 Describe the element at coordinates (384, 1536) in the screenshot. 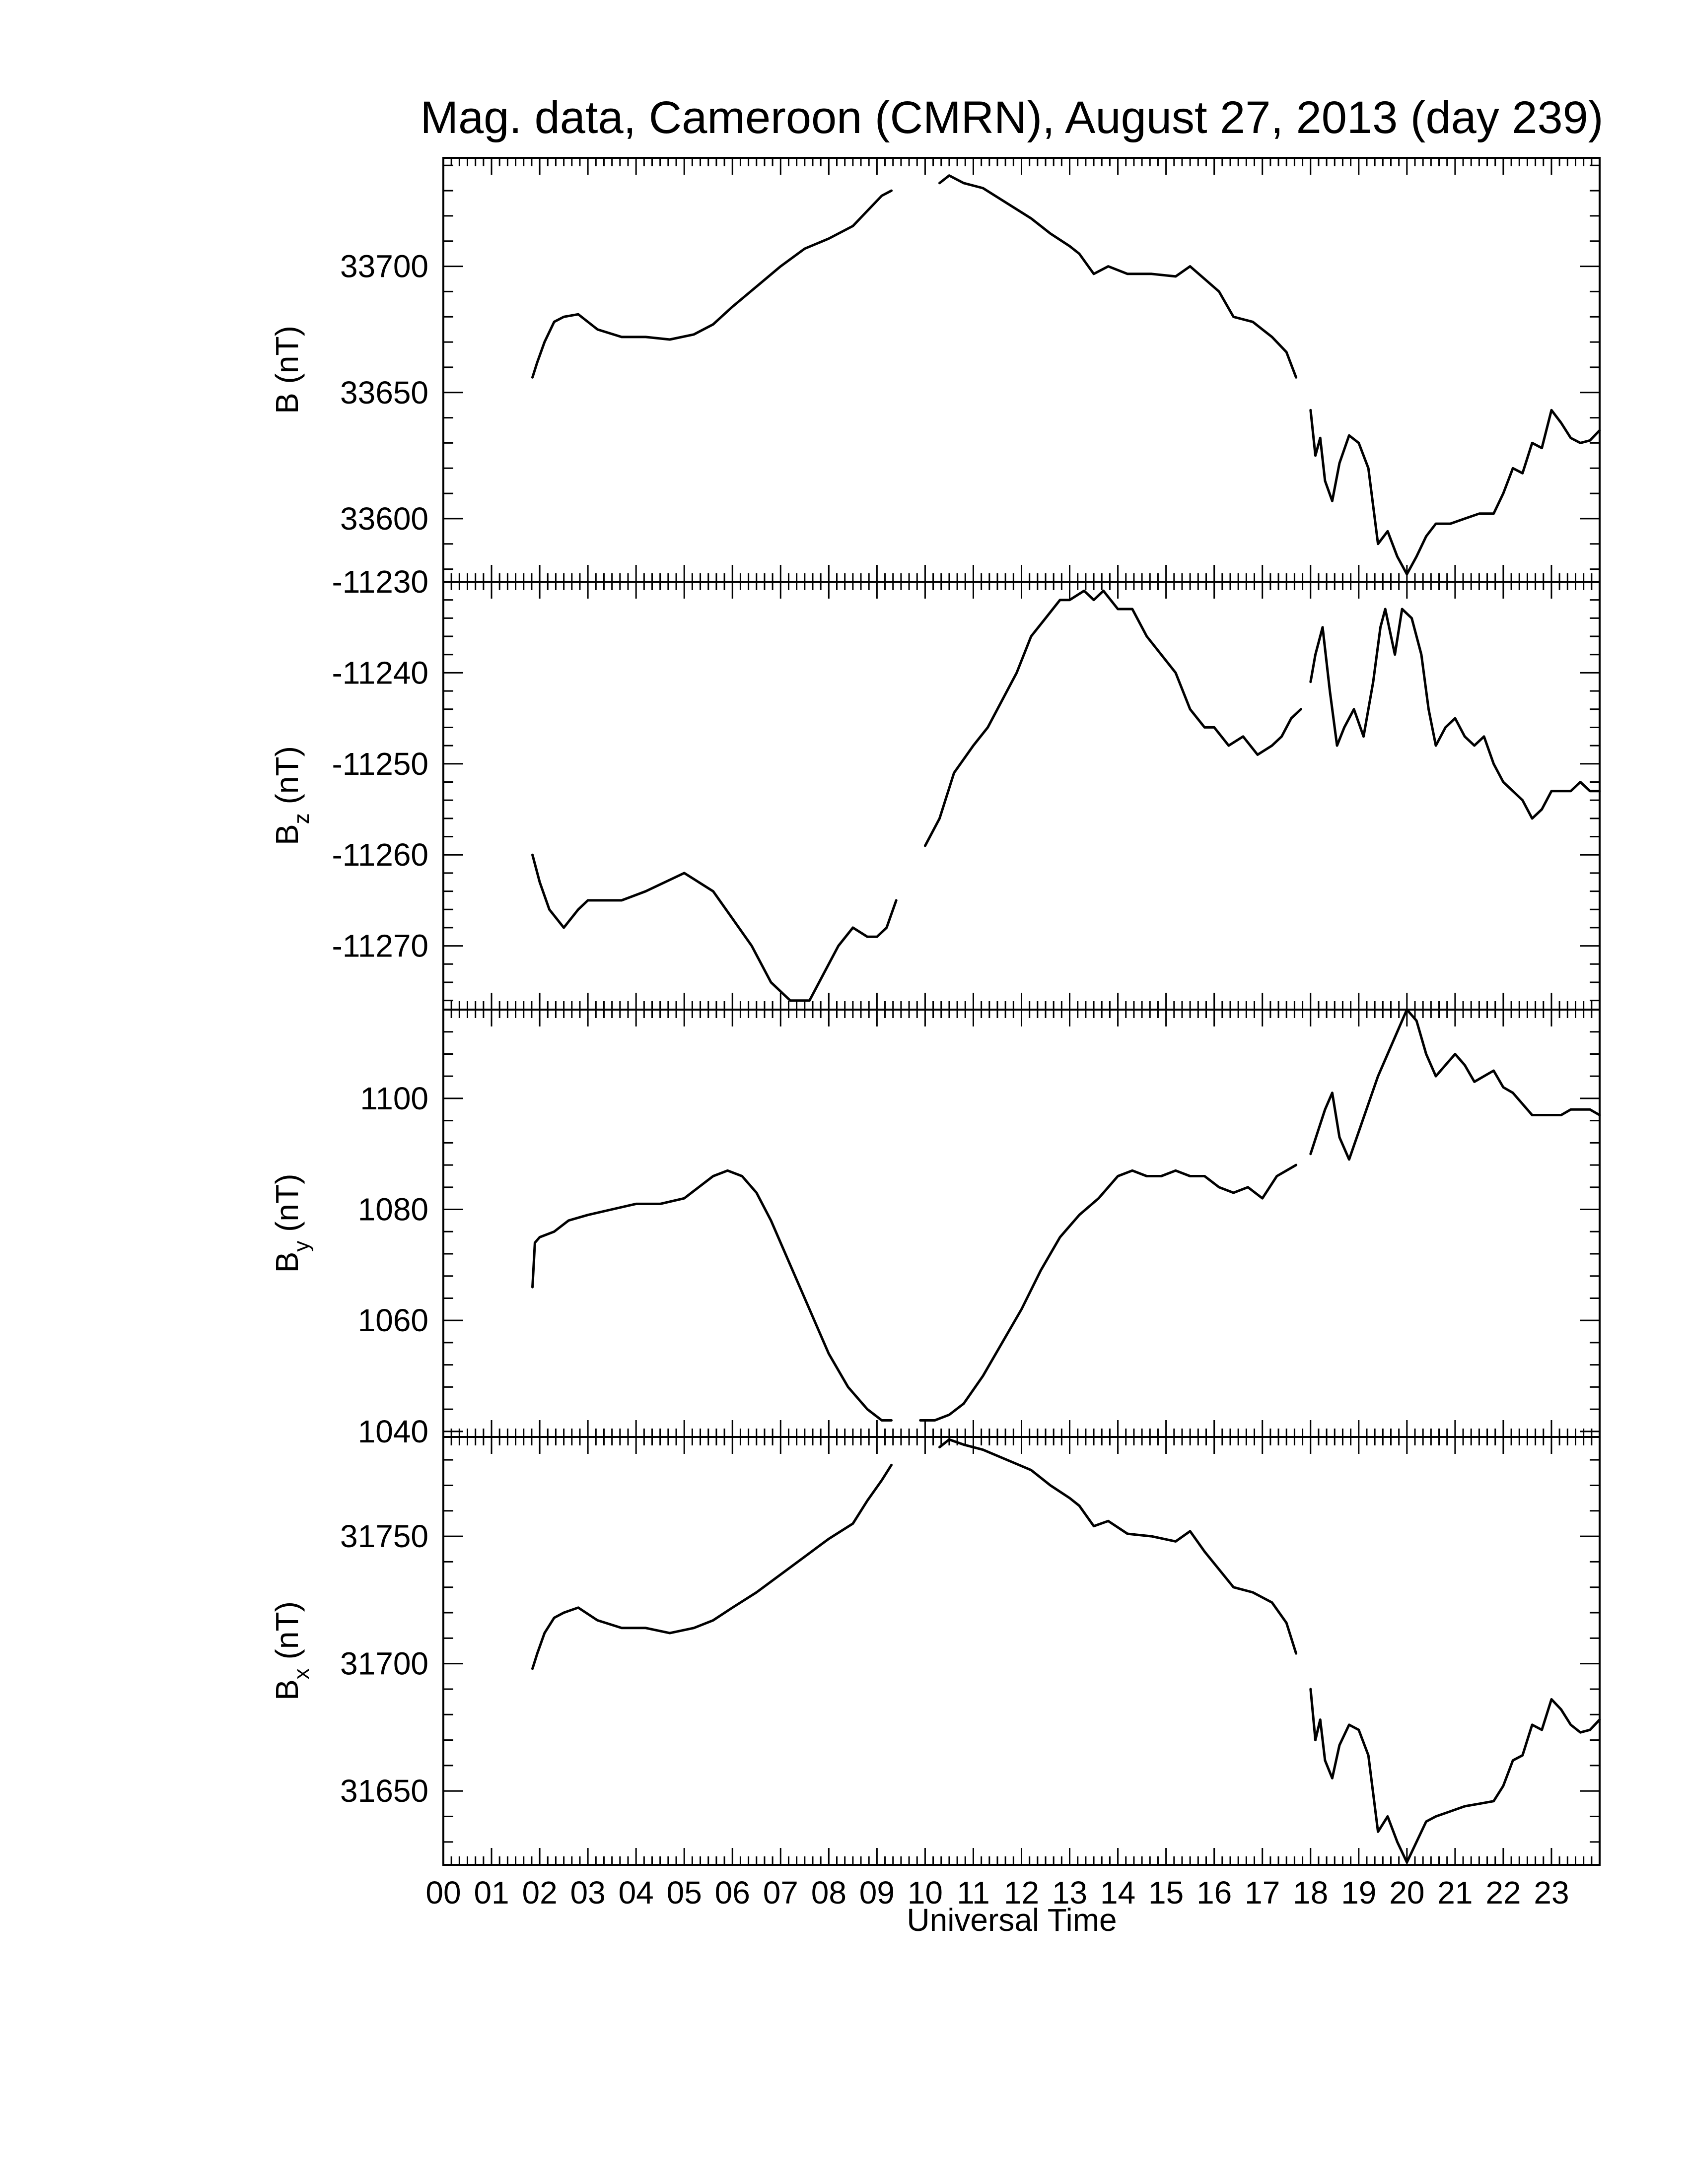

I see `y-tick-label: 31750` at that location.